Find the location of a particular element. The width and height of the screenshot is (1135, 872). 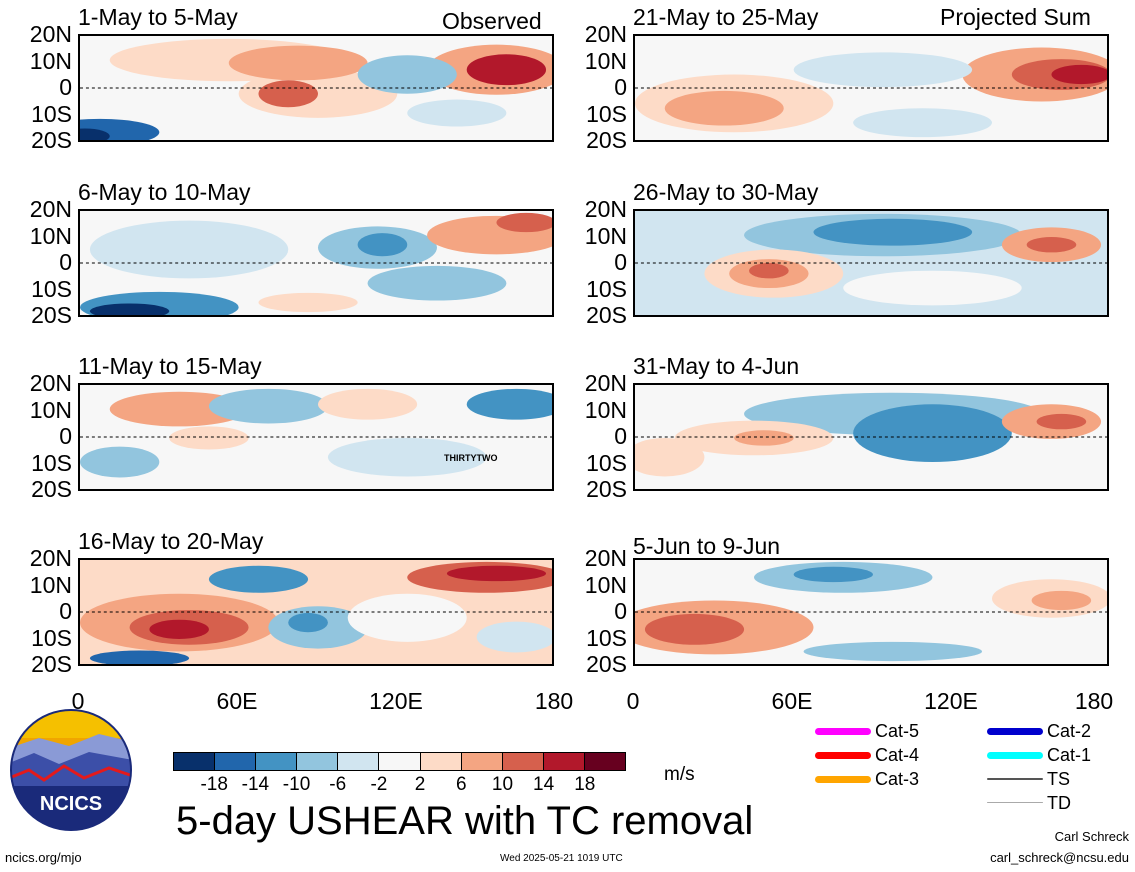

legend-label-ts: TS is located at coordinates (1059, 779).